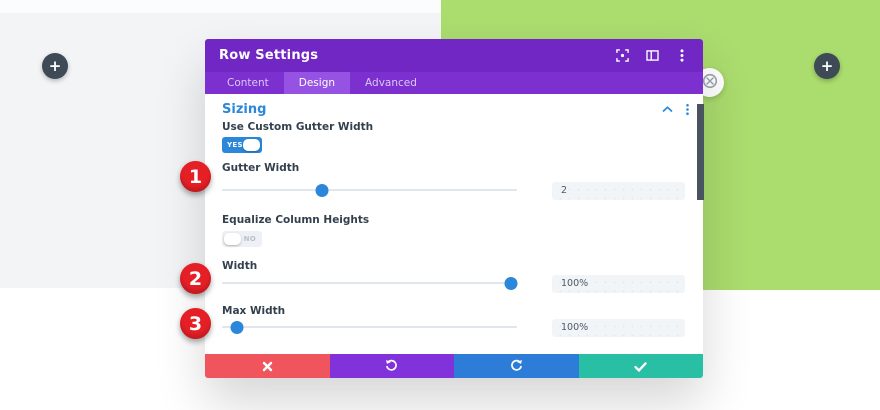 The height and width of the screenshot is (410, 880). I want to click on width-slider-track, so click(370, 283).